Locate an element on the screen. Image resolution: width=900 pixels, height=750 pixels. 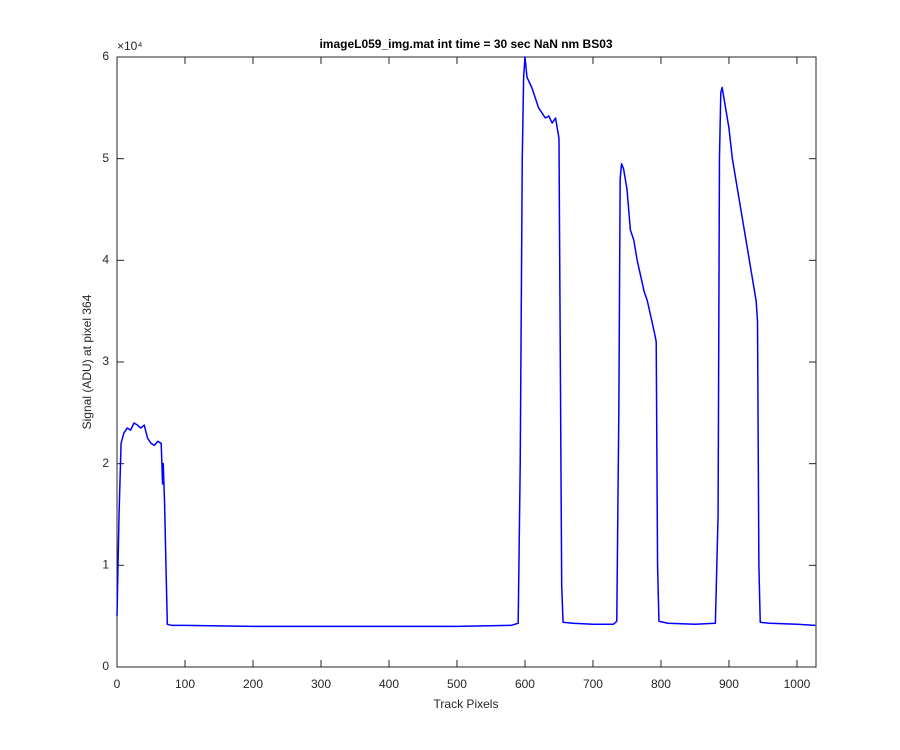
y-tick-label: 2 is located at coordinates (105, 463).